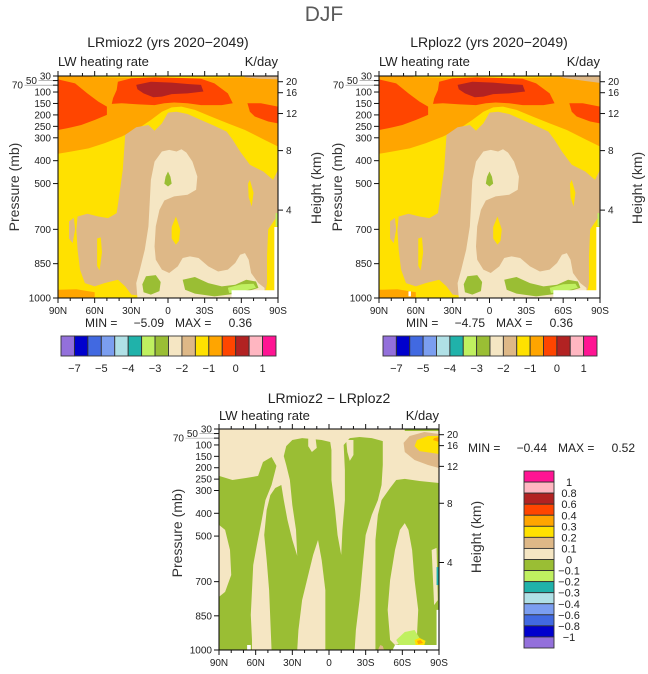 This screenshot has width=648, height=674. I want to click on y-tick-label: 700, so click(203, 582).